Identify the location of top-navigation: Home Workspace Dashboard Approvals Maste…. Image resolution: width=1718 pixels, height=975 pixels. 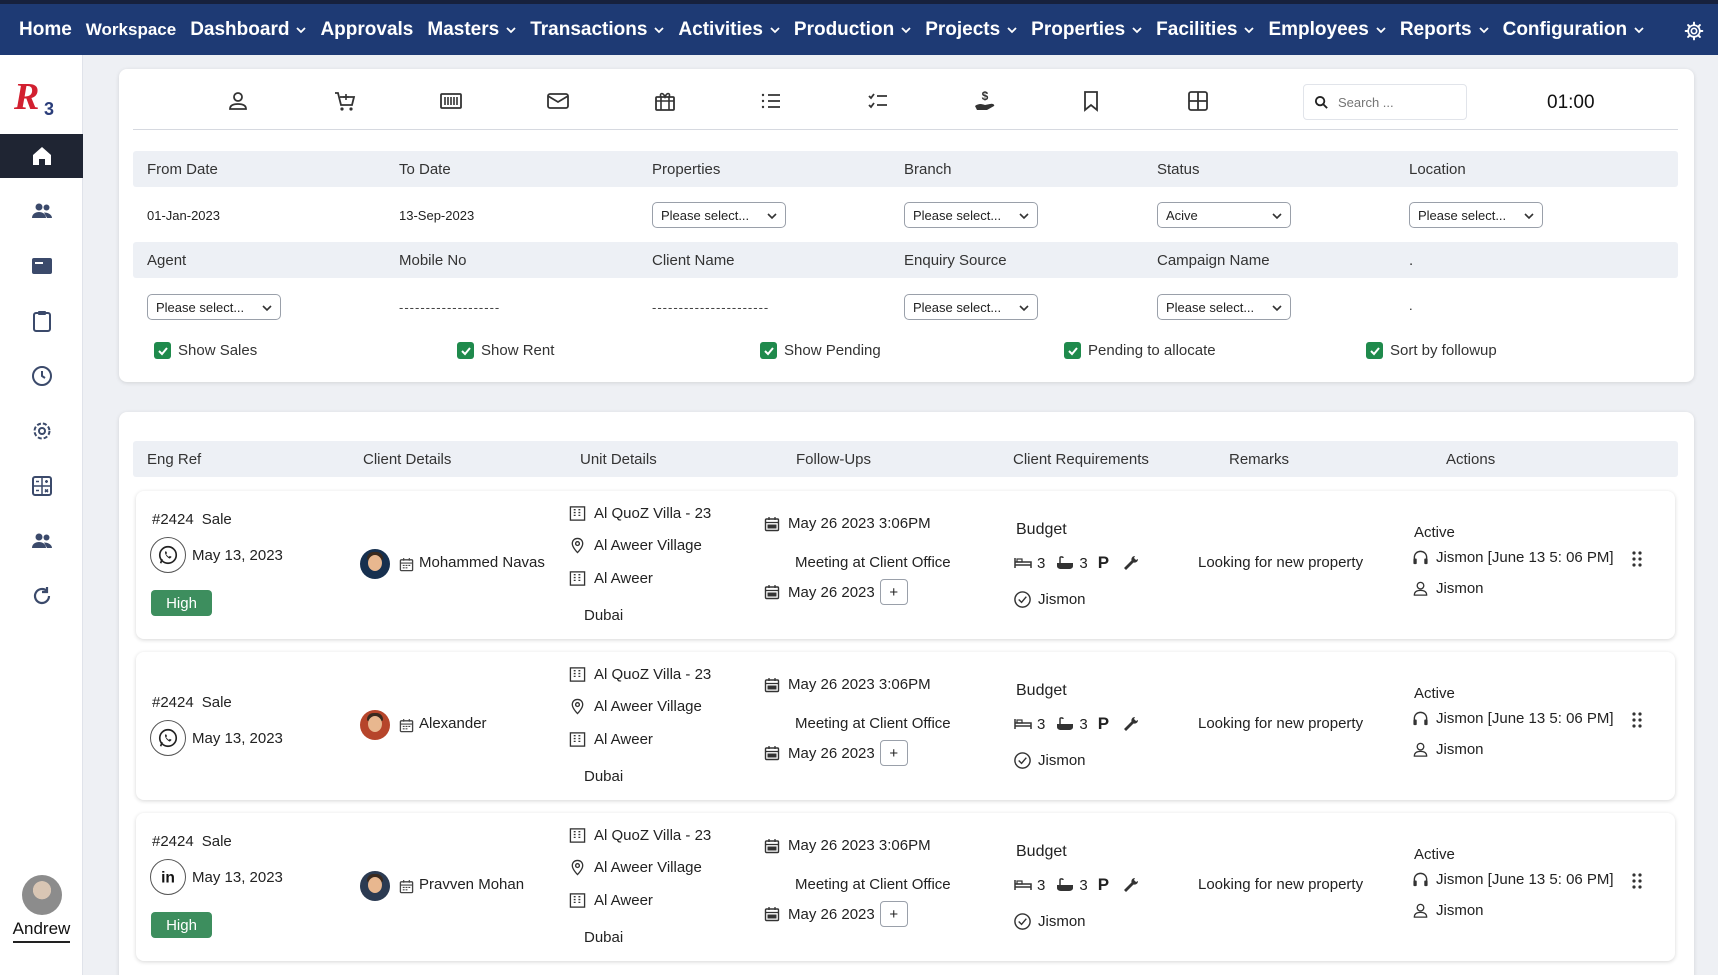
(859, 27).